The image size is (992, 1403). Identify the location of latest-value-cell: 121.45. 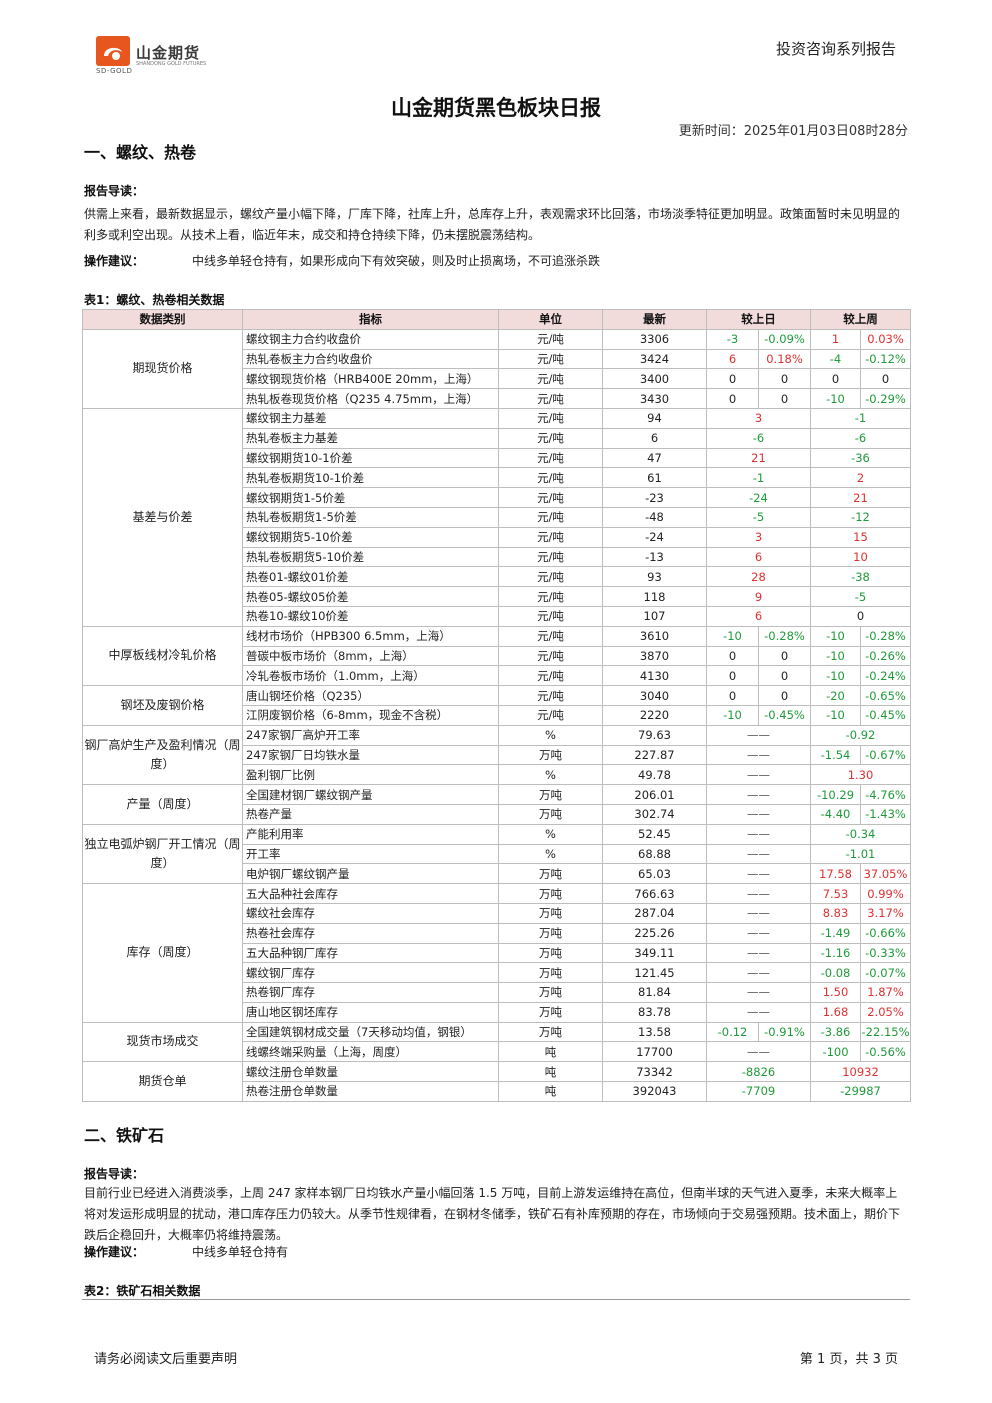
(654, 973).